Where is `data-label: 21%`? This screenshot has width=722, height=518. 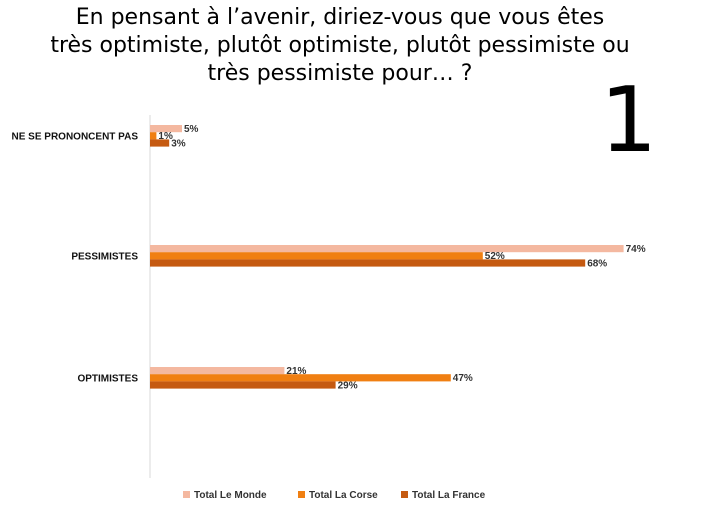
data-label: 21% is located at coordinates (296, 371).